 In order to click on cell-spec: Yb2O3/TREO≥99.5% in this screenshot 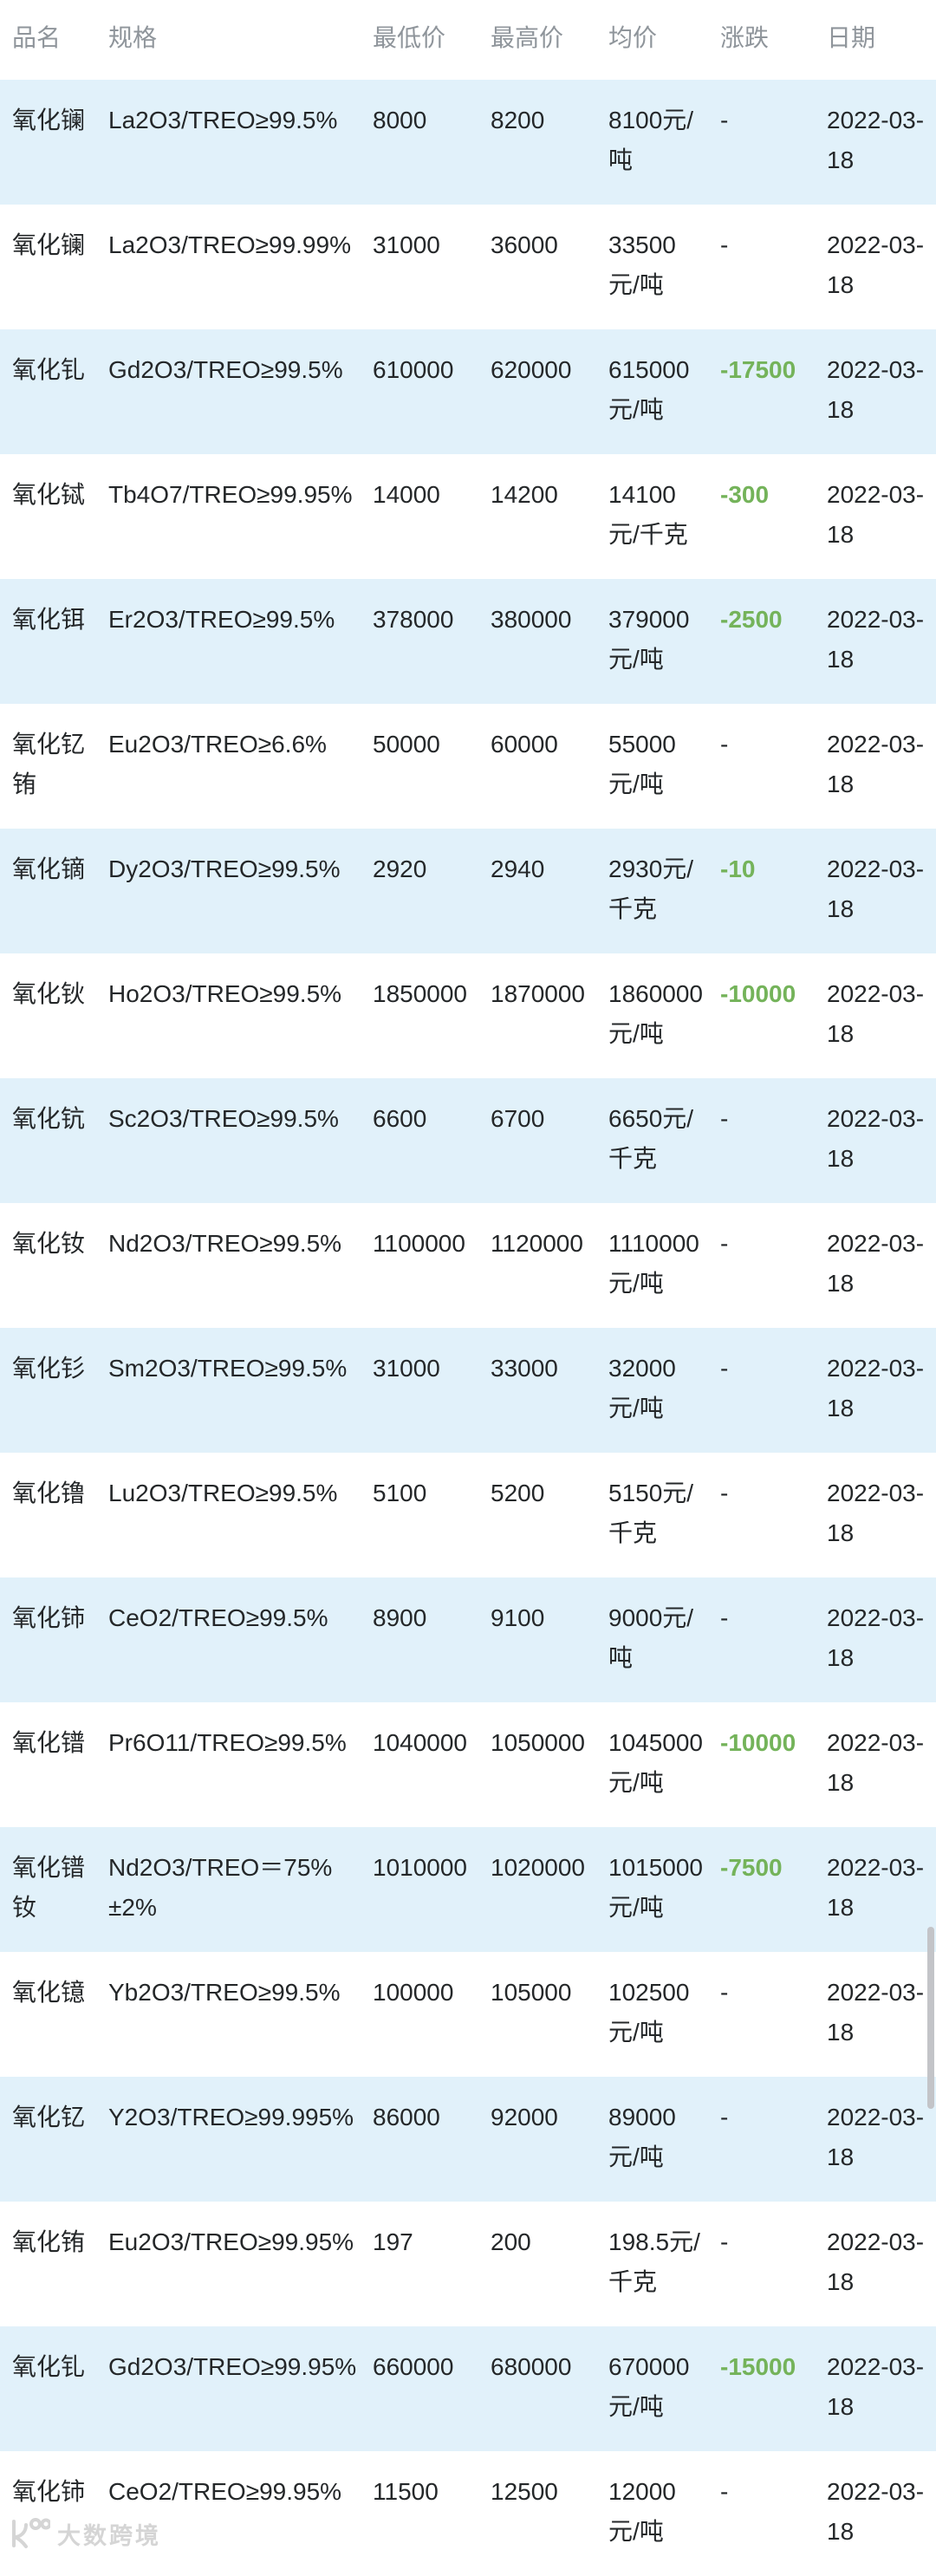, I will do `click(238, 2014)`.